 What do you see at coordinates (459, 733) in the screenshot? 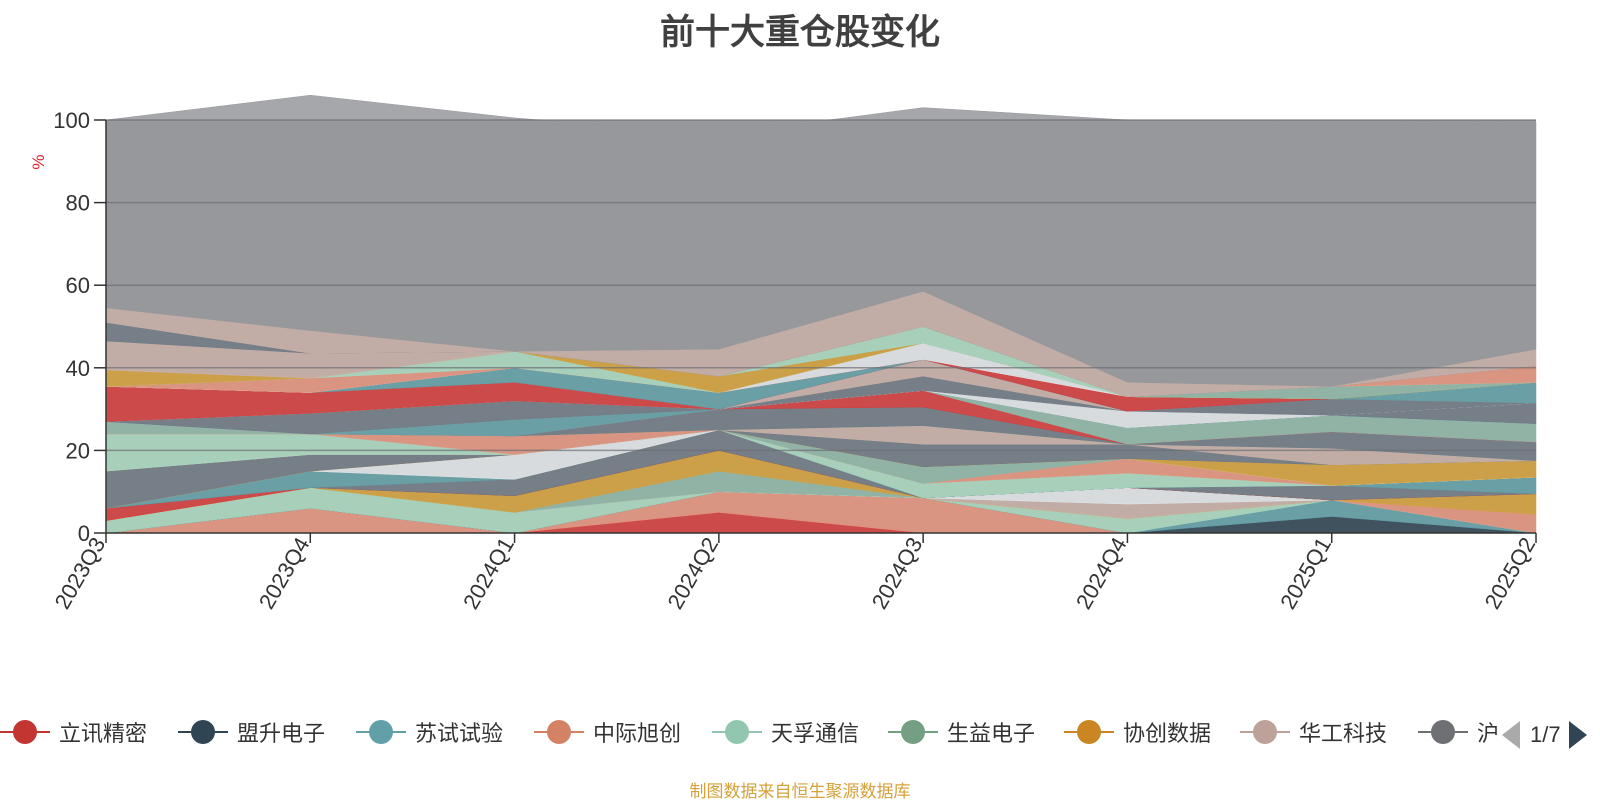
I see `legend-label: 苏试试验` at bounding box center [459, 733].